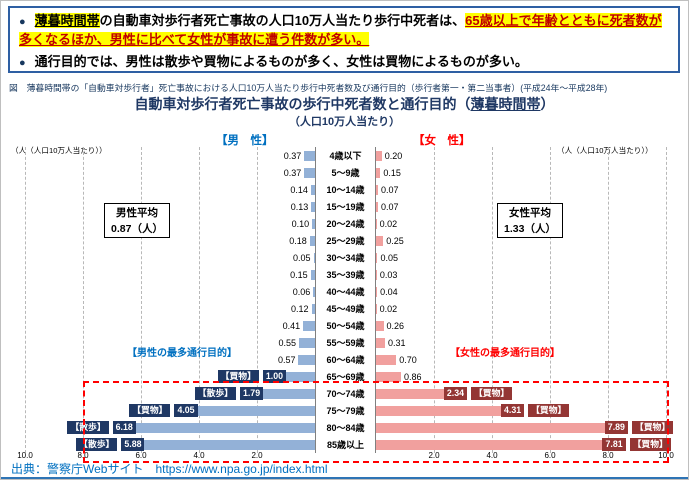 The image size is (689, 480). I want to click on male-purpose-chip: 【買物】, so click(238, 376).